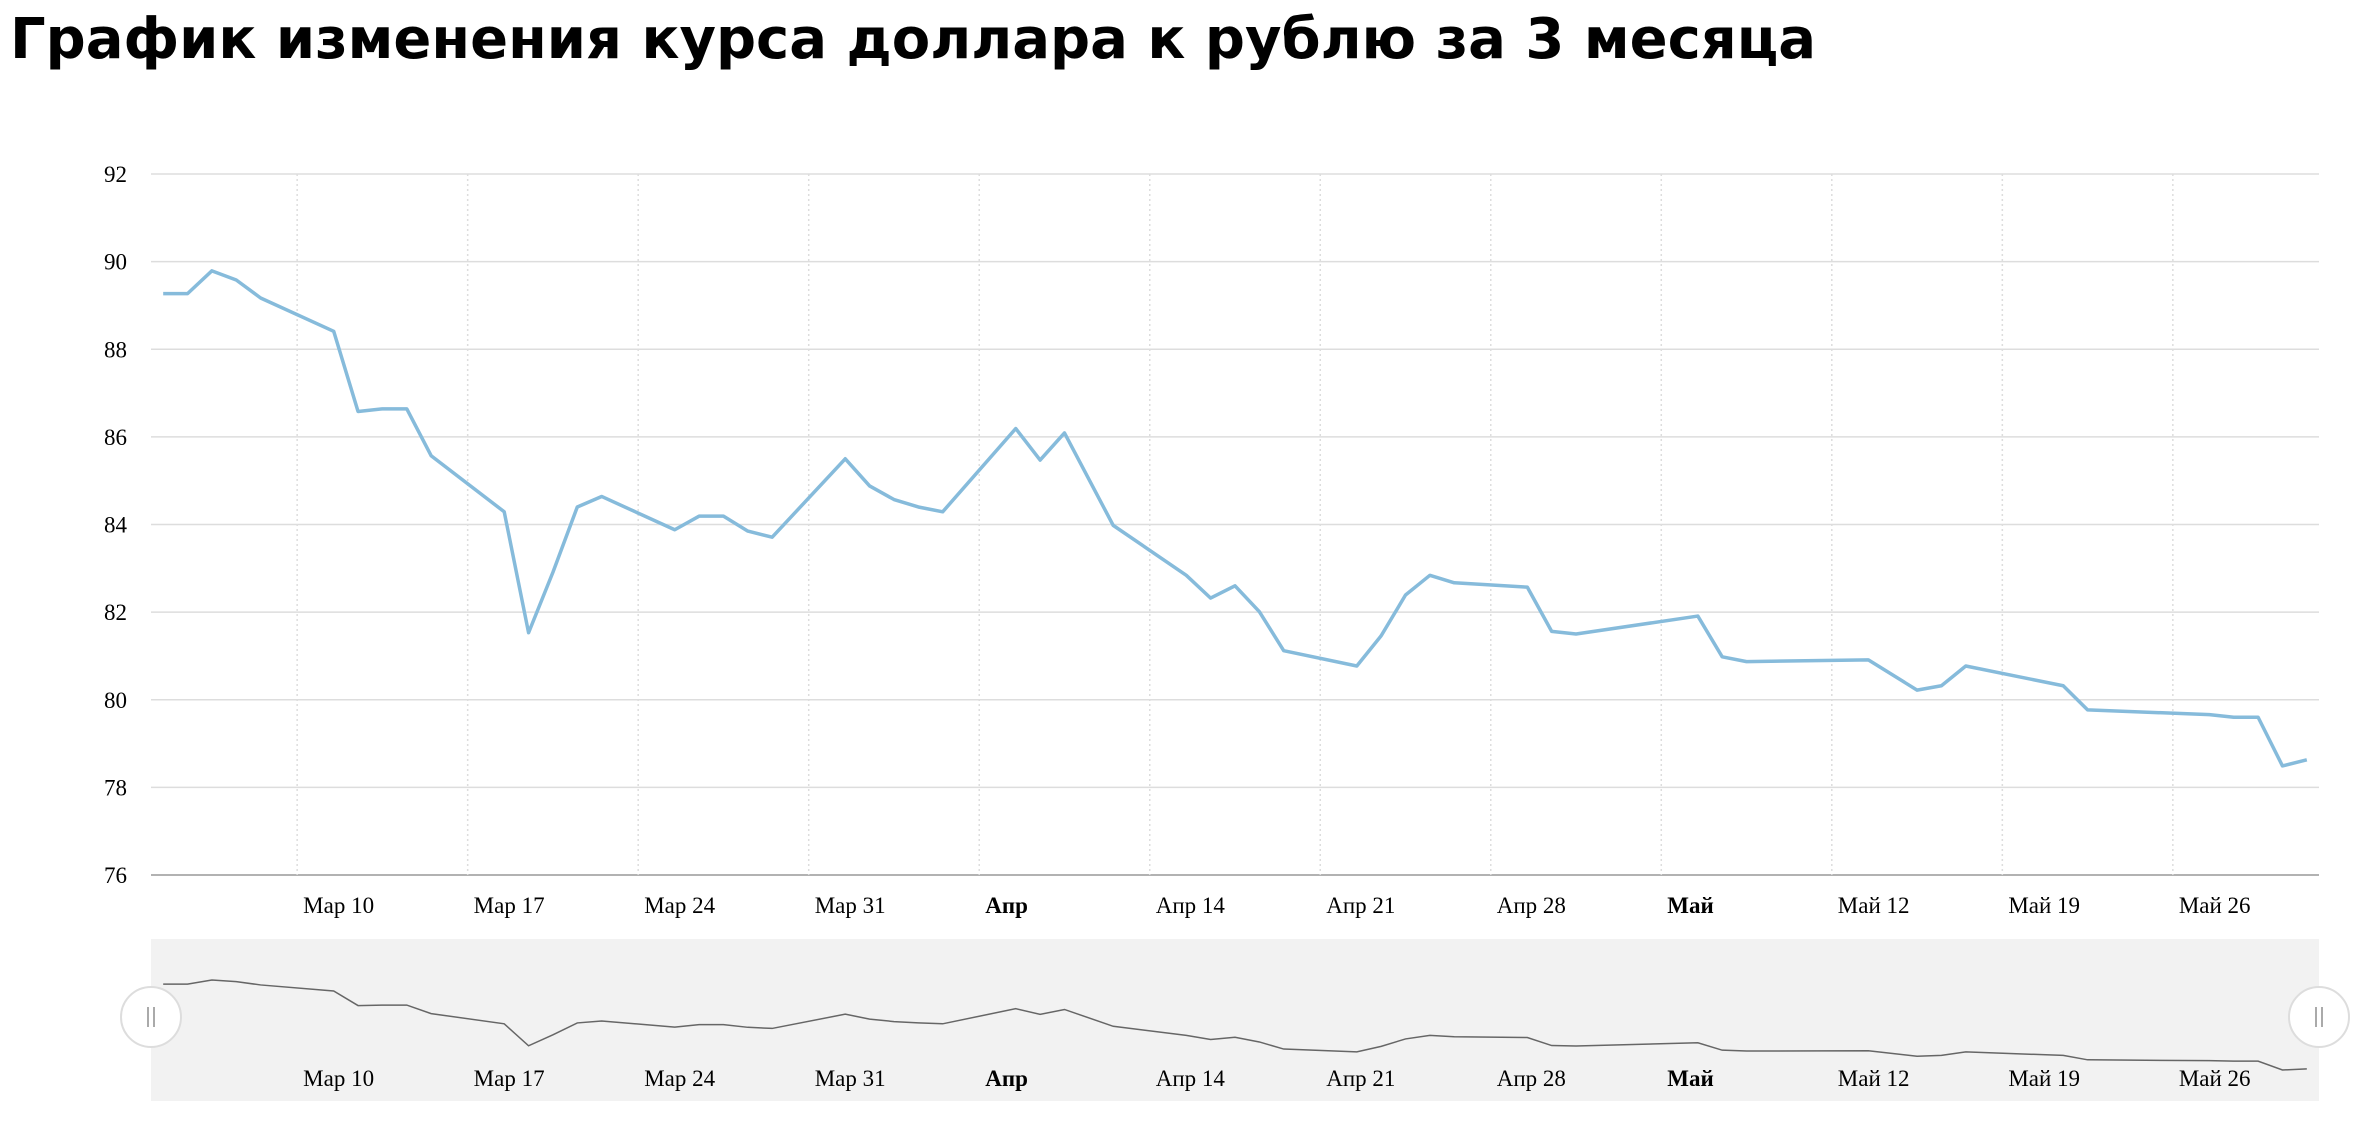 This screenshot has height=1134, width=2362. What do you see at coordinates (1235, 1025) in the screenshot?
I see `navigator-series` at bounding box center [1235, 1025].